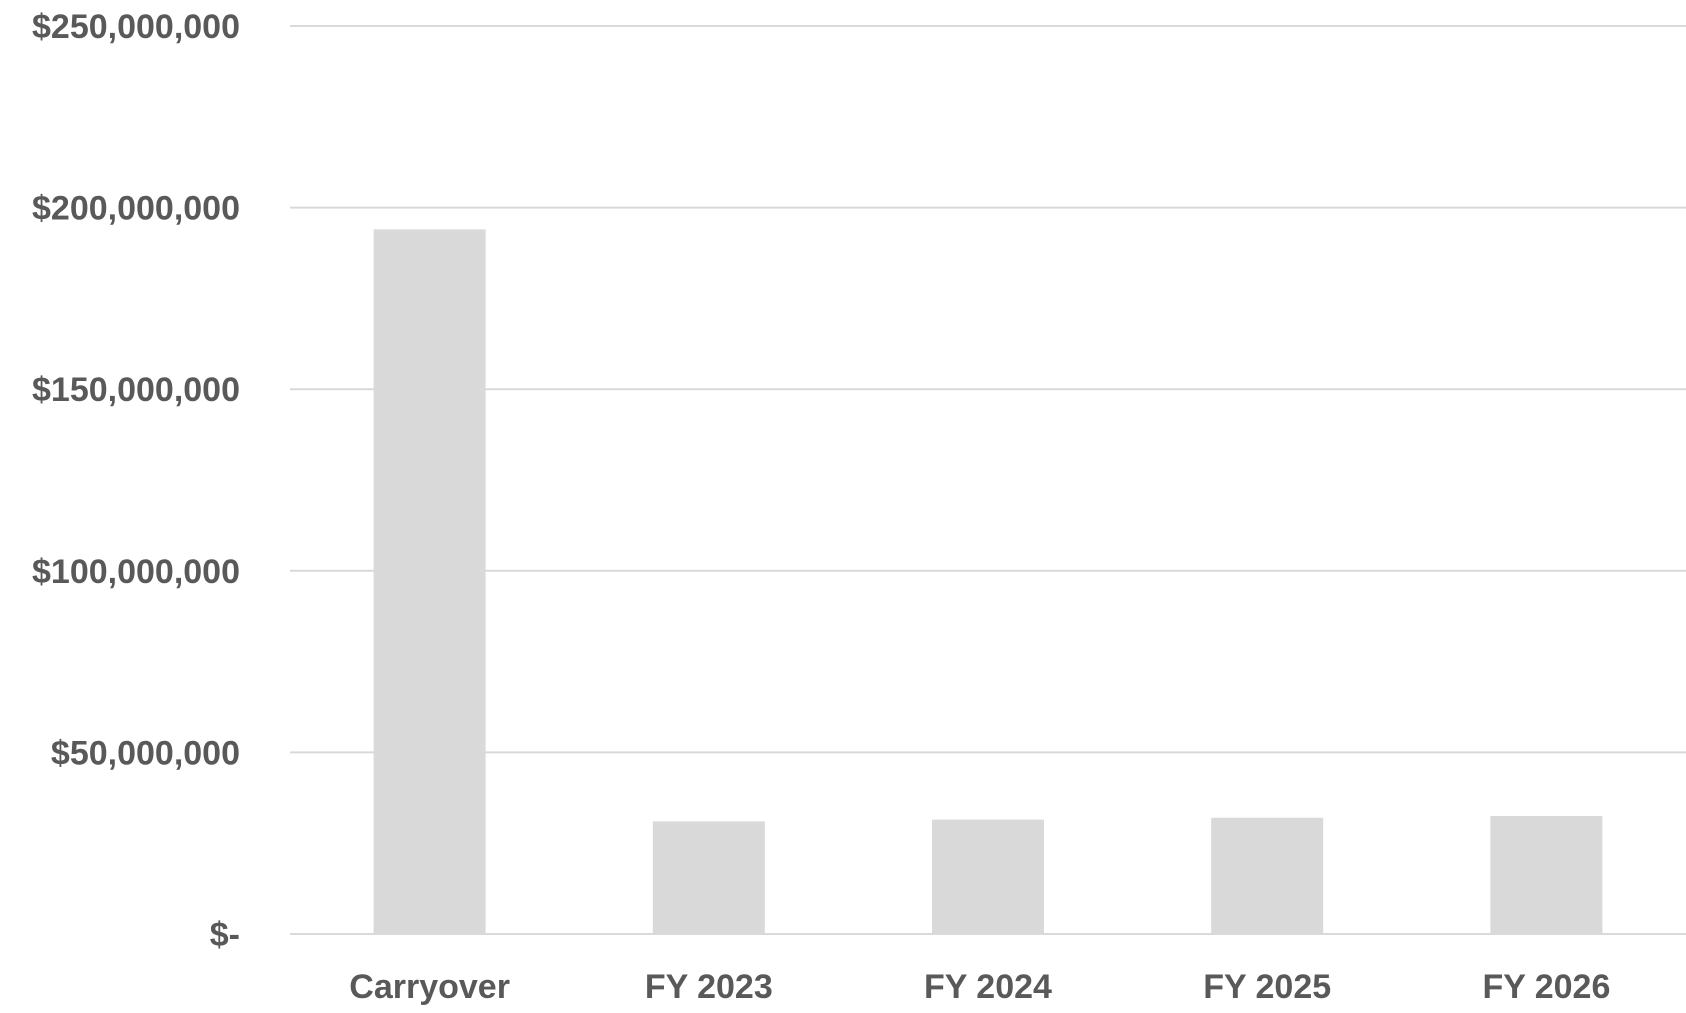  Describe the element at coordinates (709, 987) in the screenshot. I see `x-tick-label: FY 2023` at that location.